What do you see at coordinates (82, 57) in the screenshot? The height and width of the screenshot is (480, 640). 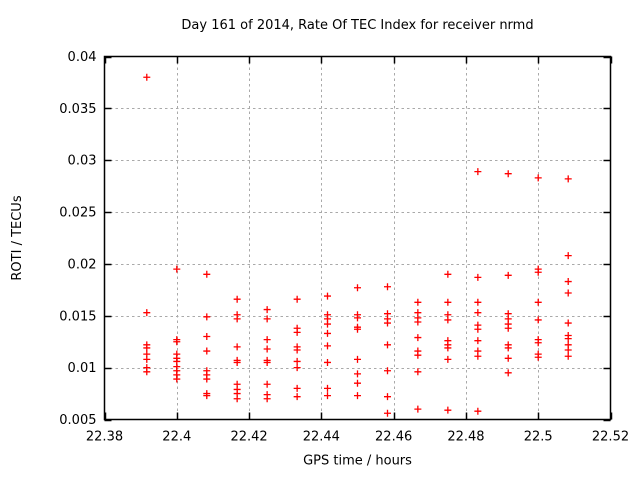 I see `y-tick-label: 0.04` at bounding box center [82, 57].